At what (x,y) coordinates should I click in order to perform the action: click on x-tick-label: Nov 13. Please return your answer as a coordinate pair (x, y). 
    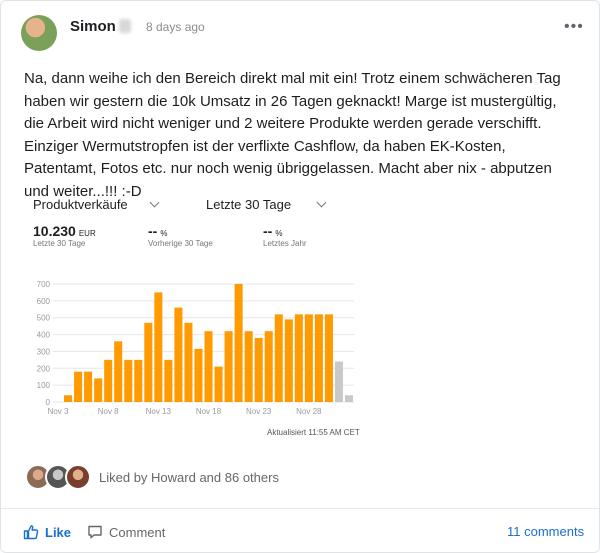
    Looking at the image, I should click on (159, 411).